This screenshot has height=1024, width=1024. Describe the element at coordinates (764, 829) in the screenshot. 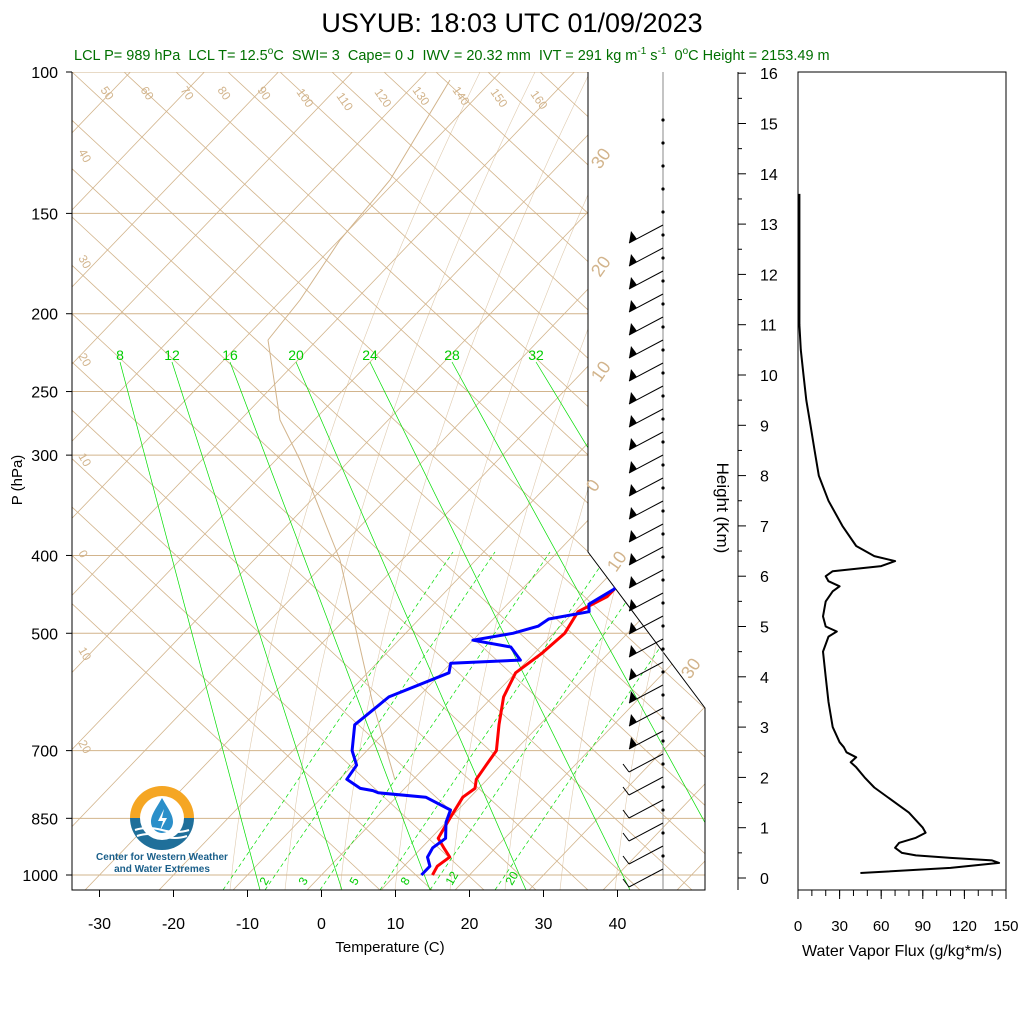

I see `height-tick-label: 1` at that location.